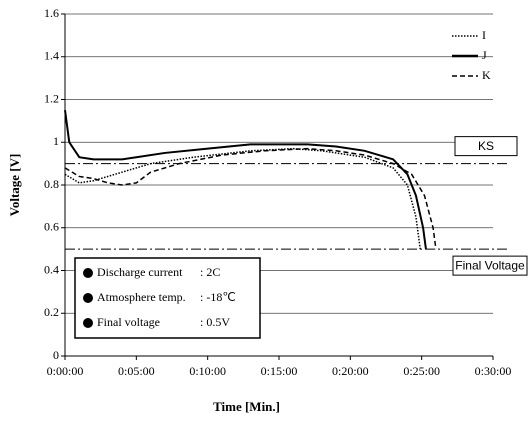 The height and width of the screenshot is (421, 532). I want to click on legend-label: K, so click(486, 75).